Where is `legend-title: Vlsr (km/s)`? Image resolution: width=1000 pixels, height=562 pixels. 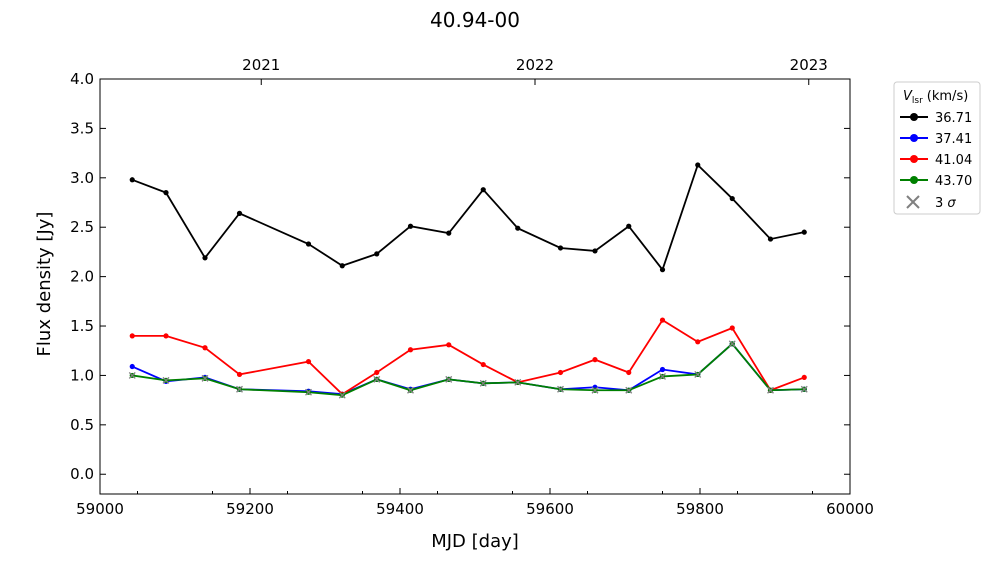 legend-title: Vlsr (km/s) is located at coordinates (935, 97).